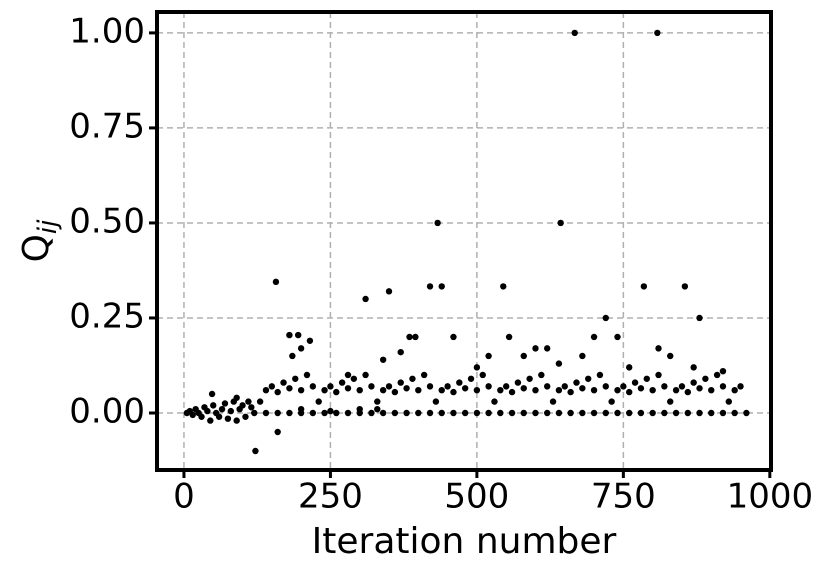 The image size is (831, 576). Describe the element at coordinates (184, 497) in the screenshot. I see `x-tick-label: 0` at that location.